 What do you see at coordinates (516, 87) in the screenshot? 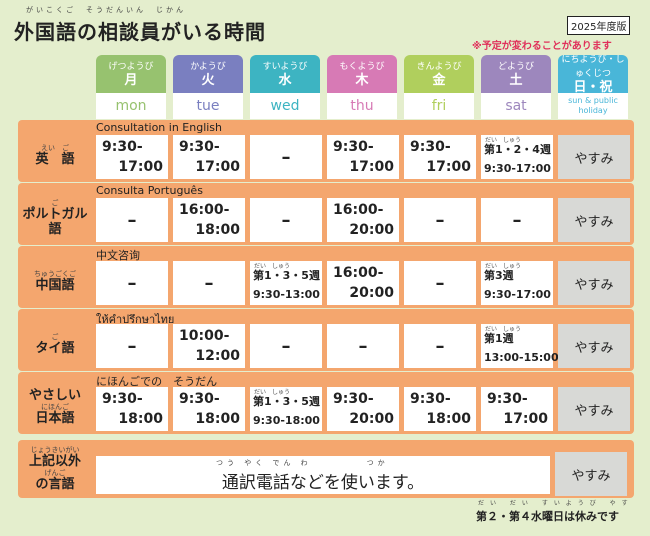
I see `day-header-sat: どようび土 sat` at bounding box center [516, 87].